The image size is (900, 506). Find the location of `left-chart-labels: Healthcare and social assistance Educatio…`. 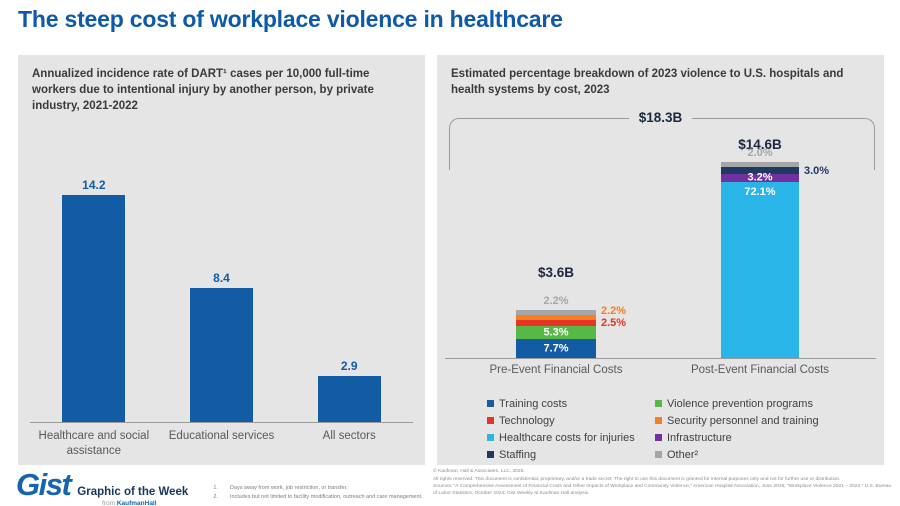

left-chart-labels: Healthcare and social assistance Educatio… is located at coordinates (221, 444).